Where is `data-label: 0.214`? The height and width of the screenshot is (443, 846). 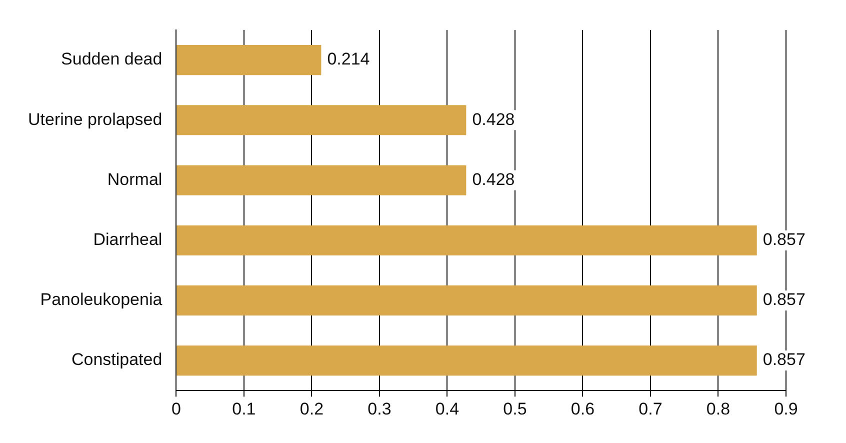 data-label: 0.214 is located at coordinates (348, 59).